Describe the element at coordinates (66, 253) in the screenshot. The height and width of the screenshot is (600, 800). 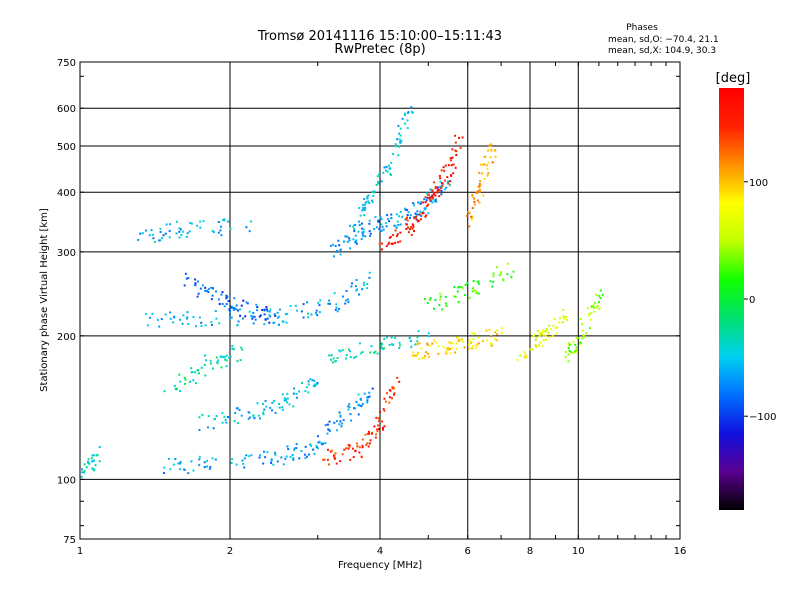
I see `y-tick-label: 300` at that location.